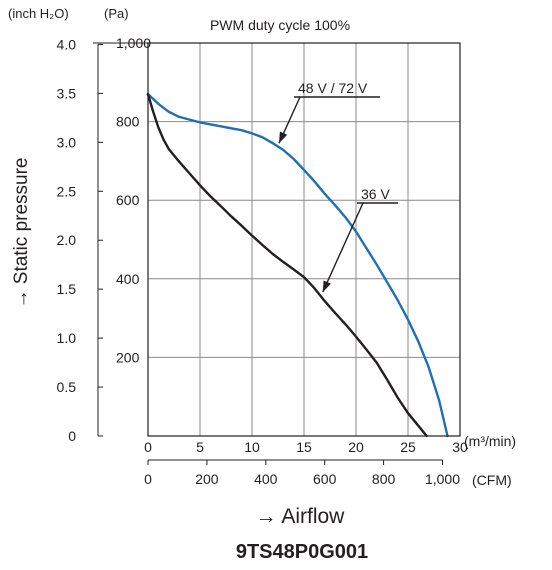 Image resolution: width=552 pixels, height=570 pixels. I want to click on chart-title: 9TS48P0G001, so click(302, 552).